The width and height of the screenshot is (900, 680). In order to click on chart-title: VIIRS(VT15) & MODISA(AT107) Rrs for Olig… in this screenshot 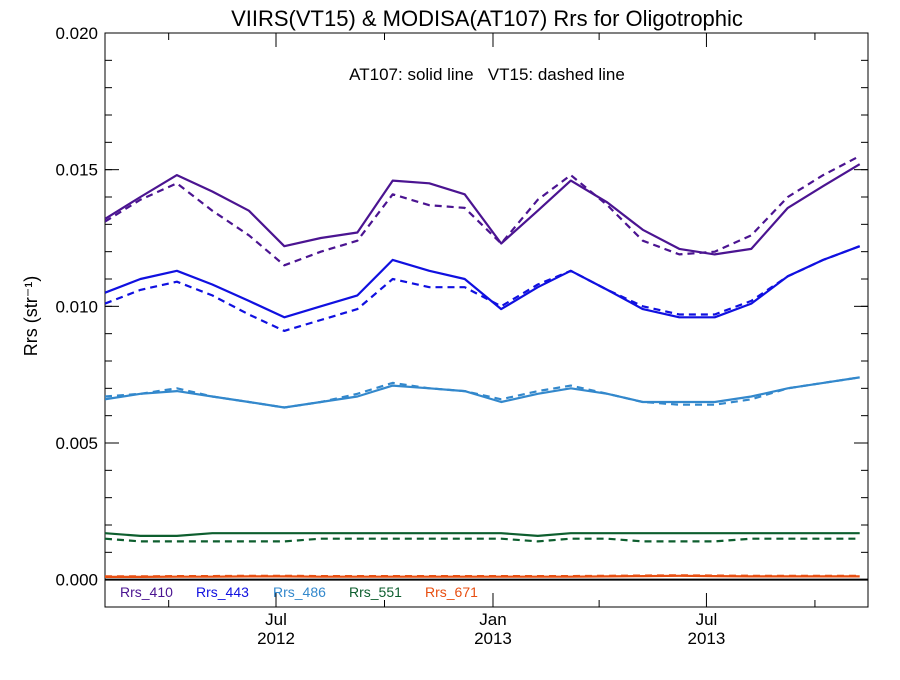, I will do `click(487, 18)`.